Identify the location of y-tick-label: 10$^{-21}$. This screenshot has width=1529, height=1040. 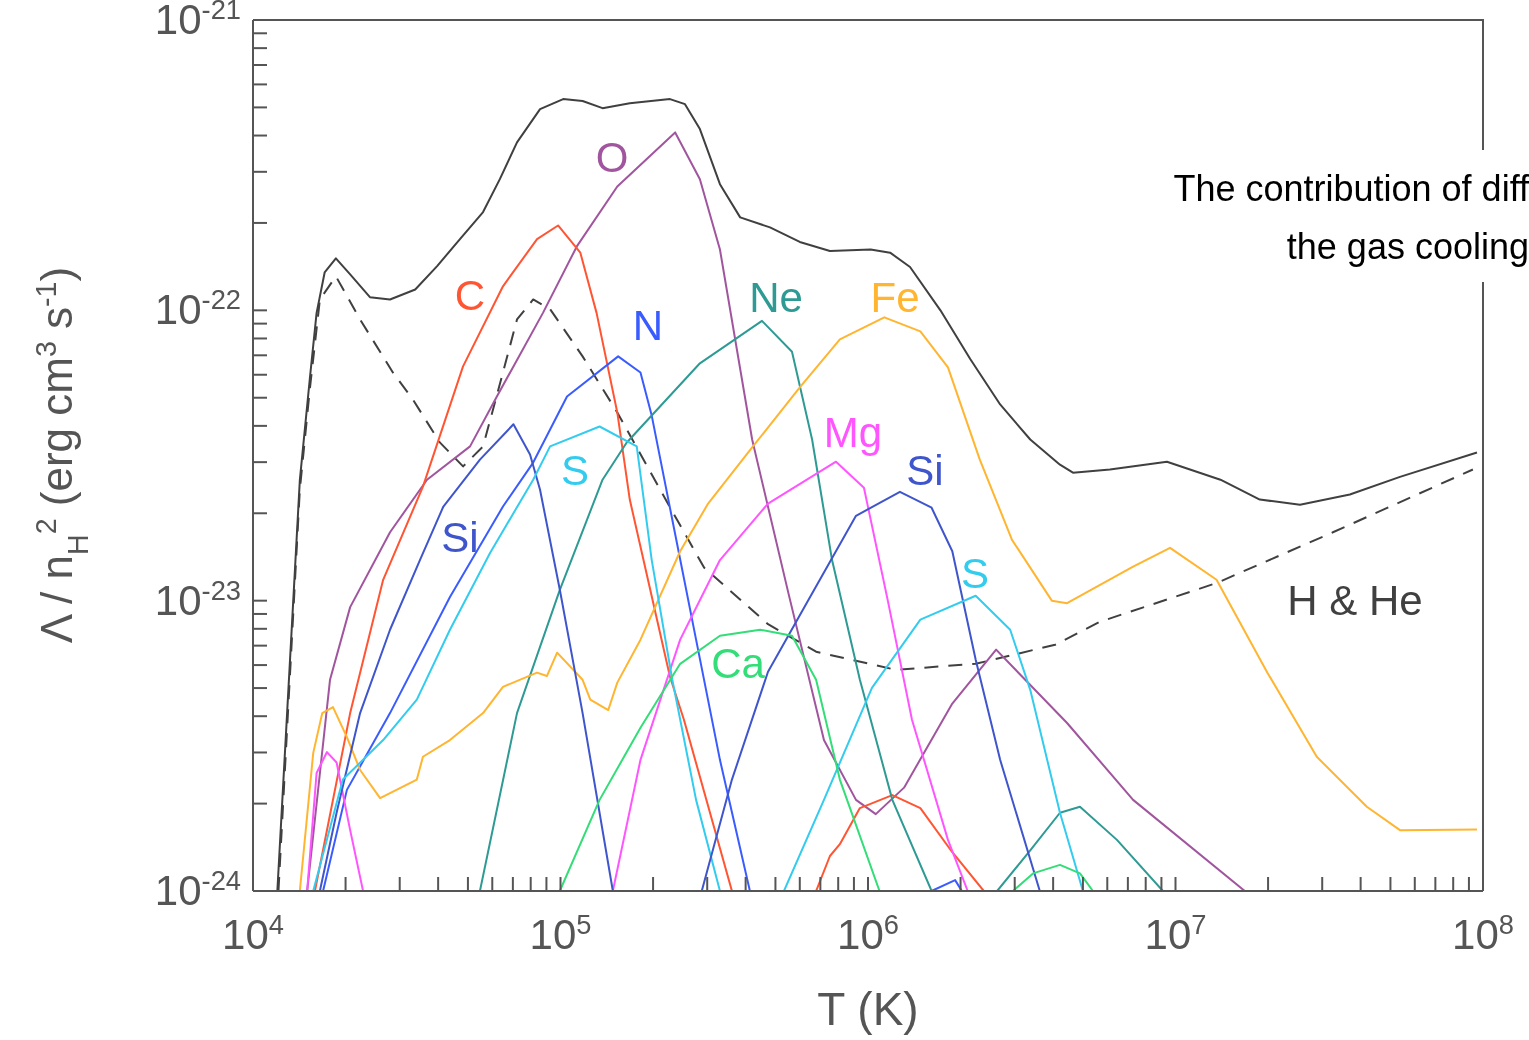
(197, 21).